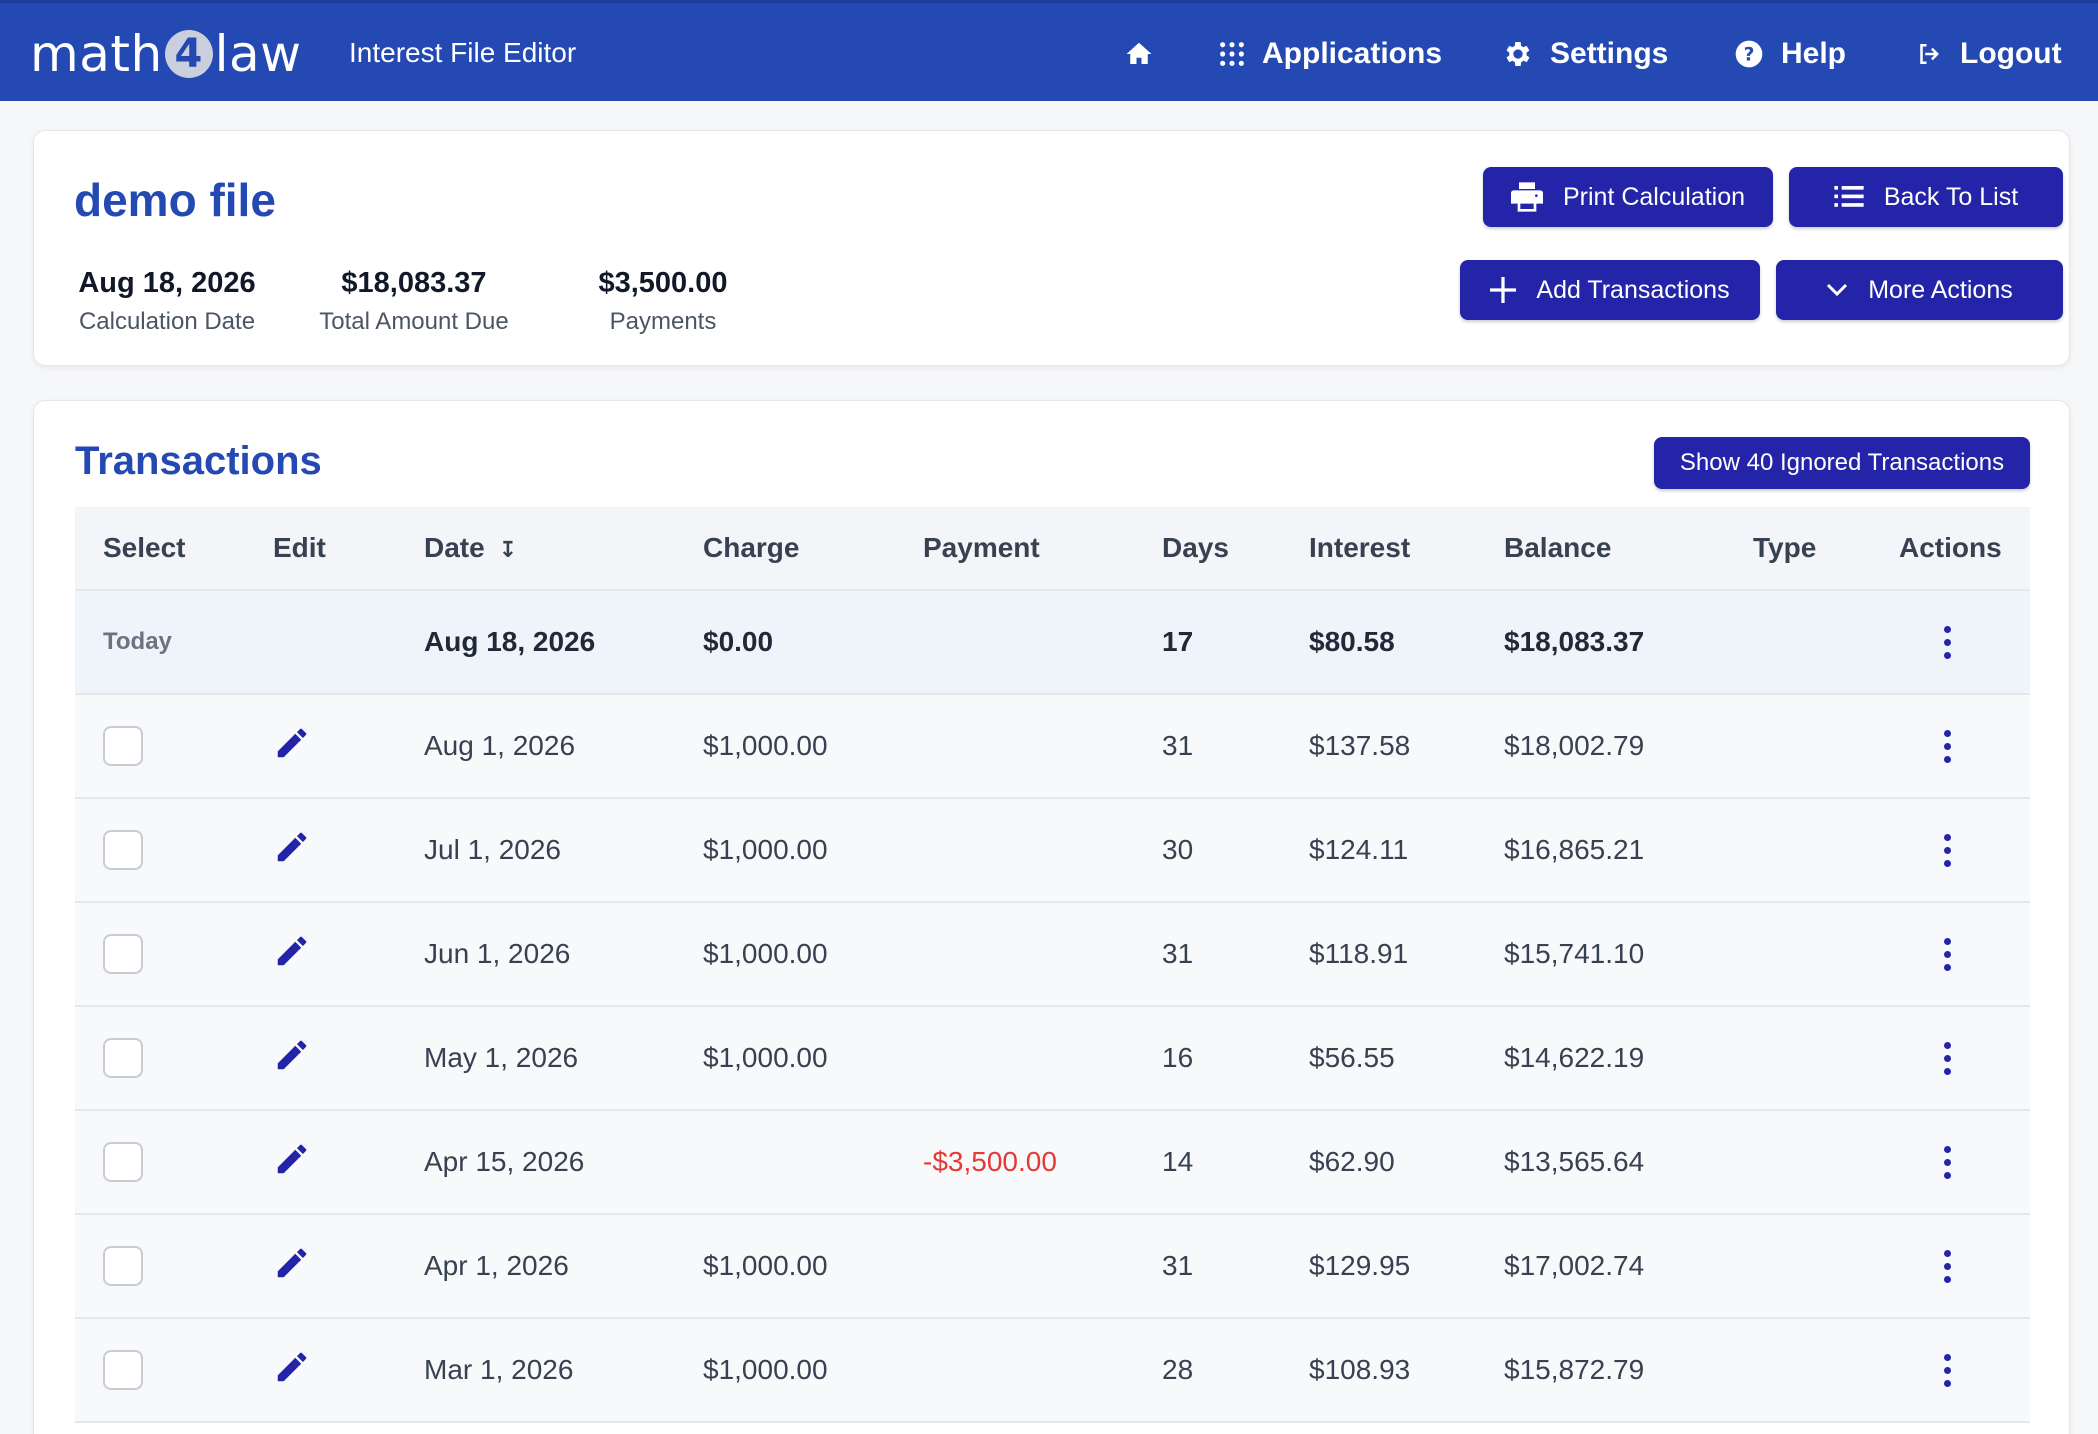  I want to click on col-balance: Balance, so click(1558, 547).